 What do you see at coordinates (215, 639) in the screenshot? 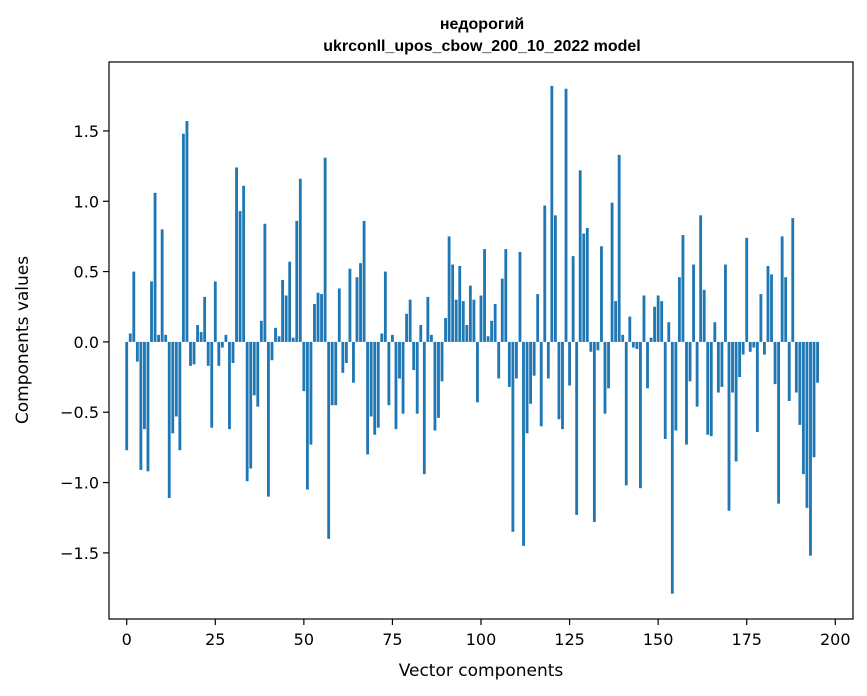
I see `x-tick-label: 25` at bounding box center [215, 639].